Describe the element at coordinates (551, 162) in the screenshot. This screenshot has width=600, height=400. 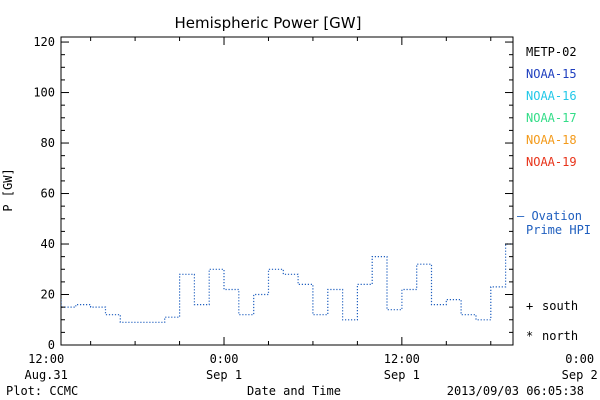
I see `legend-item-noaa-19: NOAA-19` at that location.